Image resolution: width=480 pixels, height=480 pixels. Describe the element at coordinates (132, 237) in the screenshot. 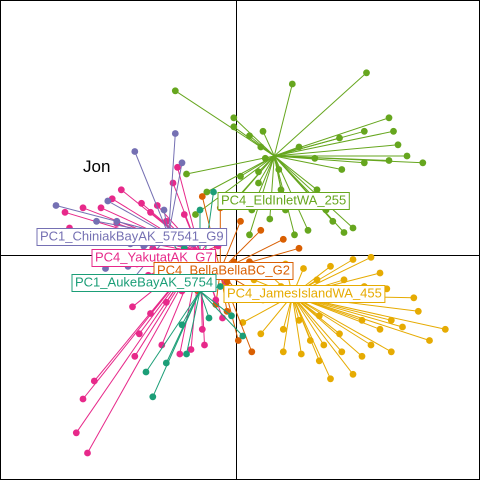

I see `group-label: PC1_ChiniakBayAK_57541_G9` at that location.